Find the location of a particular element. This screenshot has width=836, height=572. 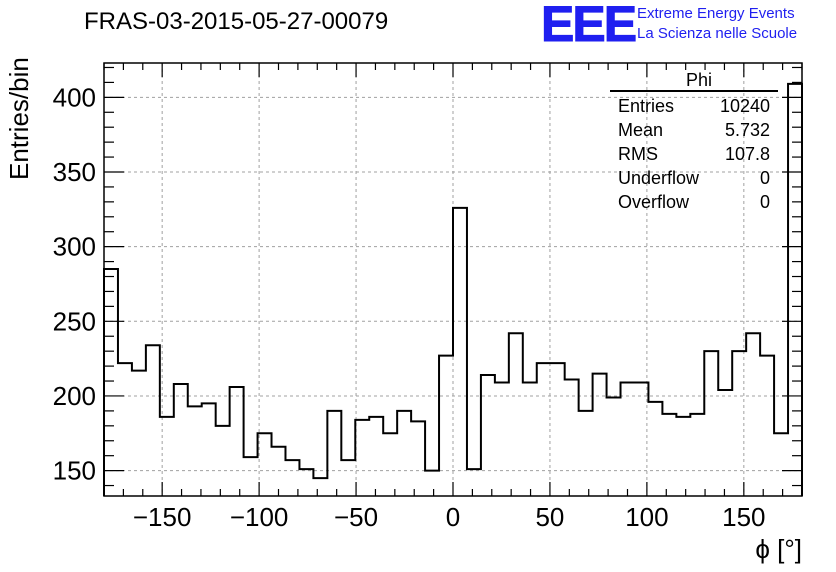

y-tick-label: 400 is located at coordinates (74, 97).